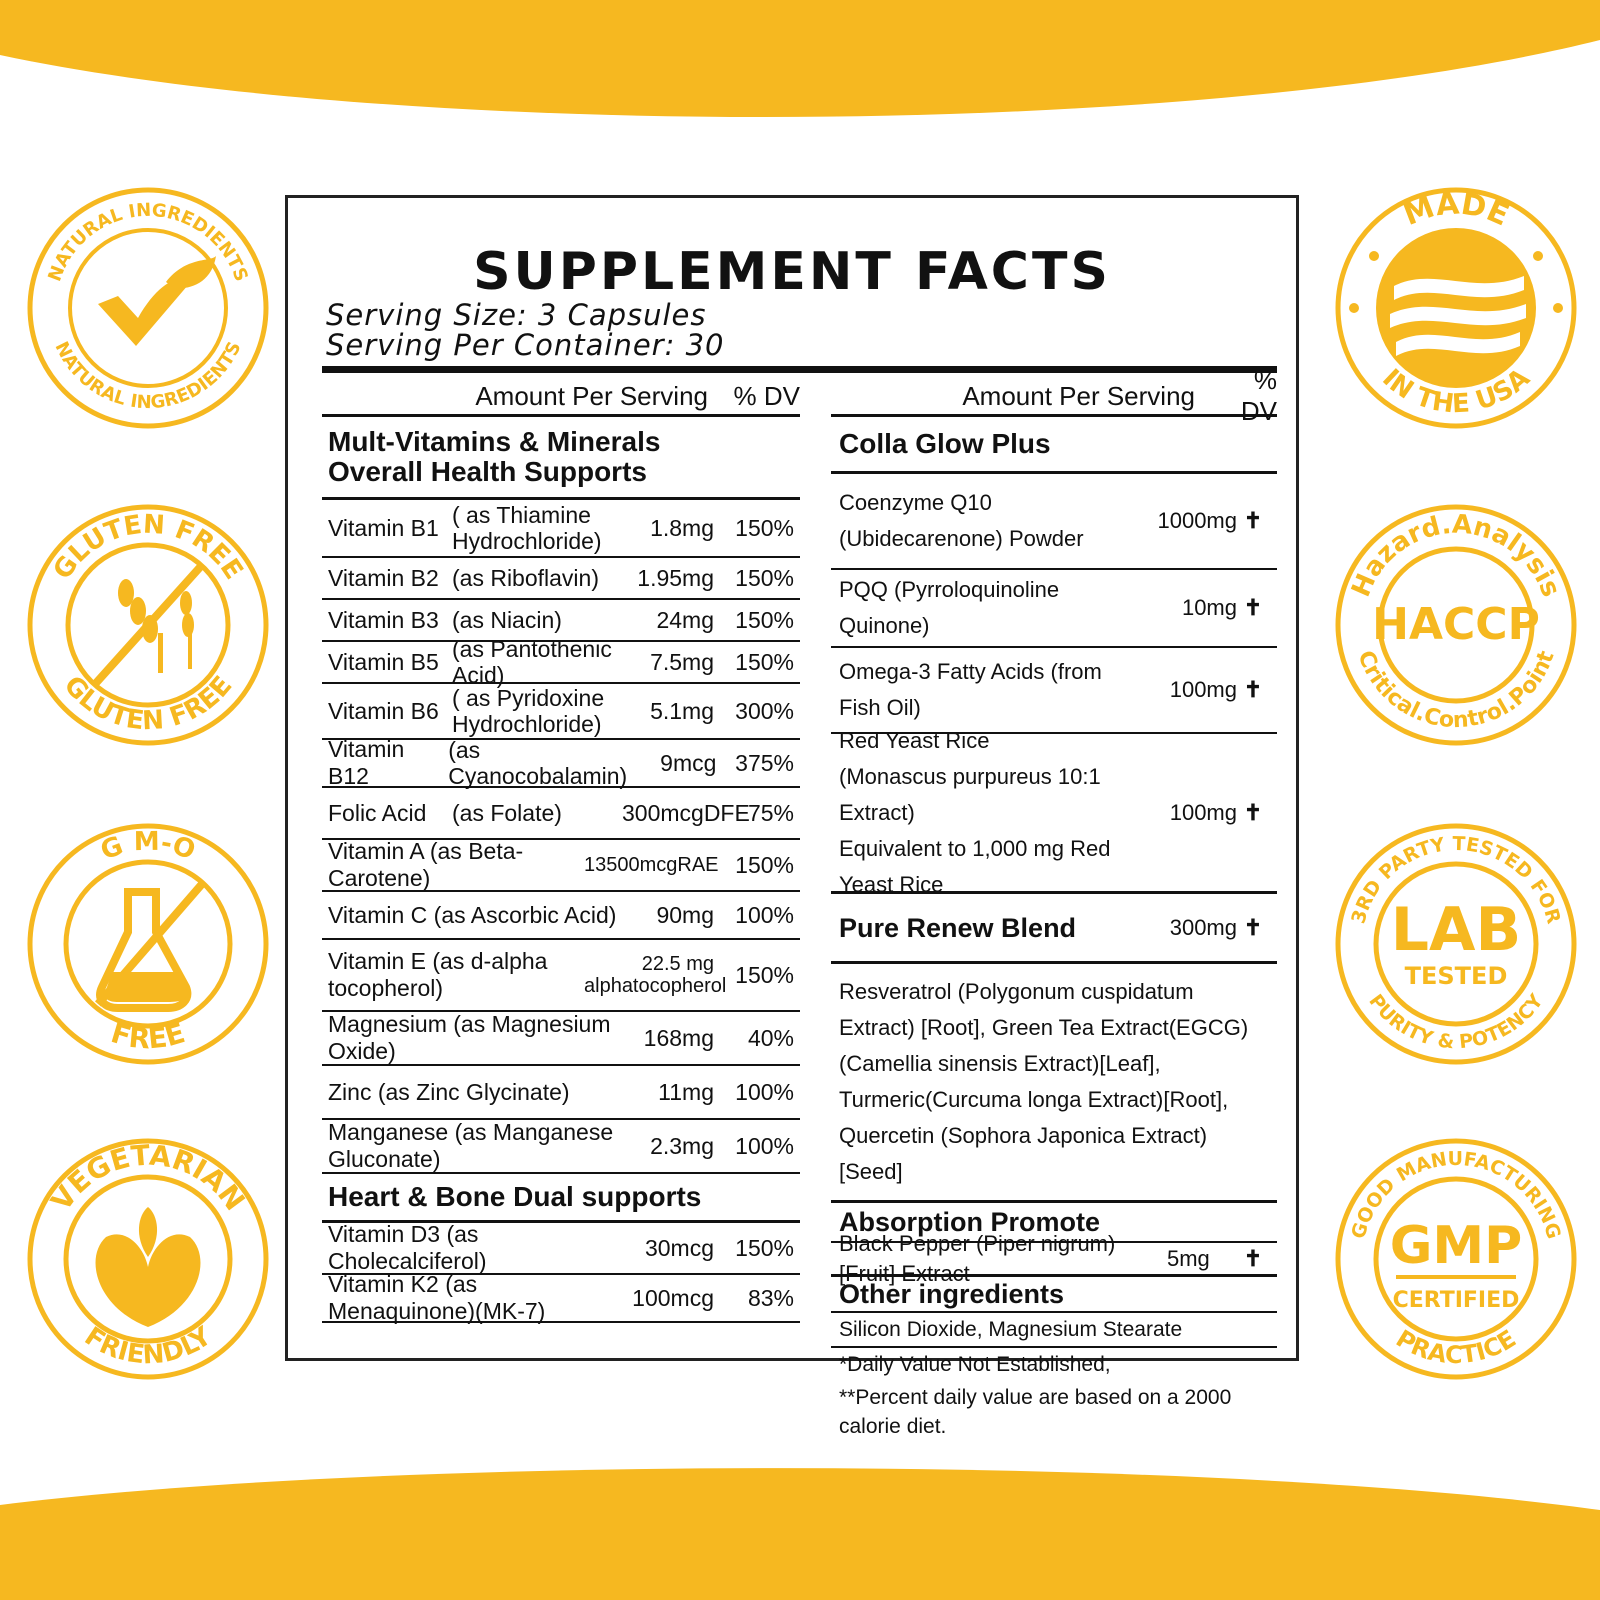 This screenshot has width=1600, height=1600. What do you see at coordinates (682, 1145) in the screenshot?
I see `nutrient-amount: 2.3mg` at bounding box center [682, 1145].